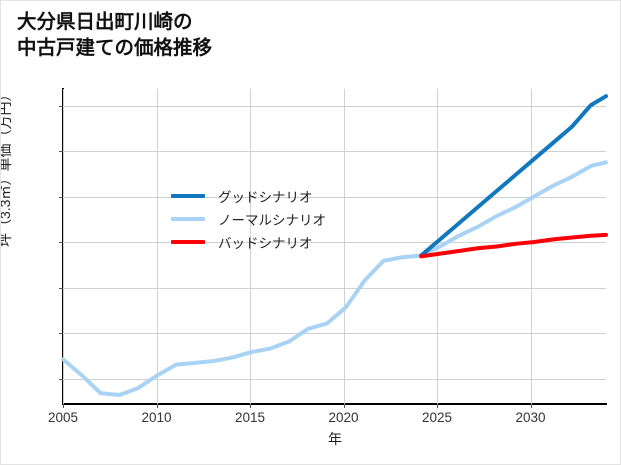 Image resolution: width=621 pixels, height=465 pixels. I want to click on gridline-y-32.5, so click(334, 288).